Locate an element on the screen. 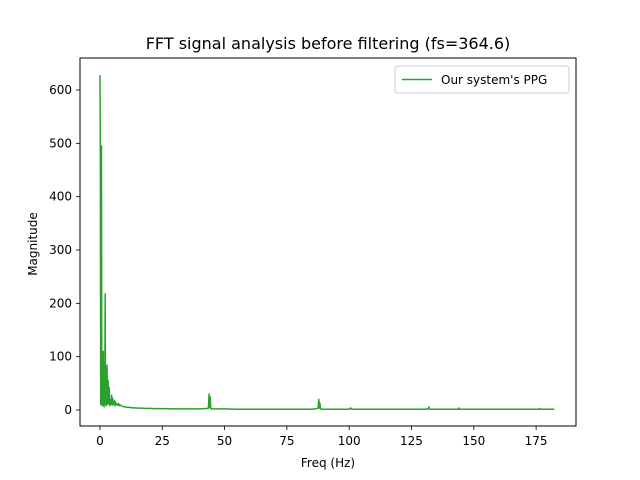  y-axis-ticks: 0 100 200 300 400 500 600 is located at coordinates (64, 250).